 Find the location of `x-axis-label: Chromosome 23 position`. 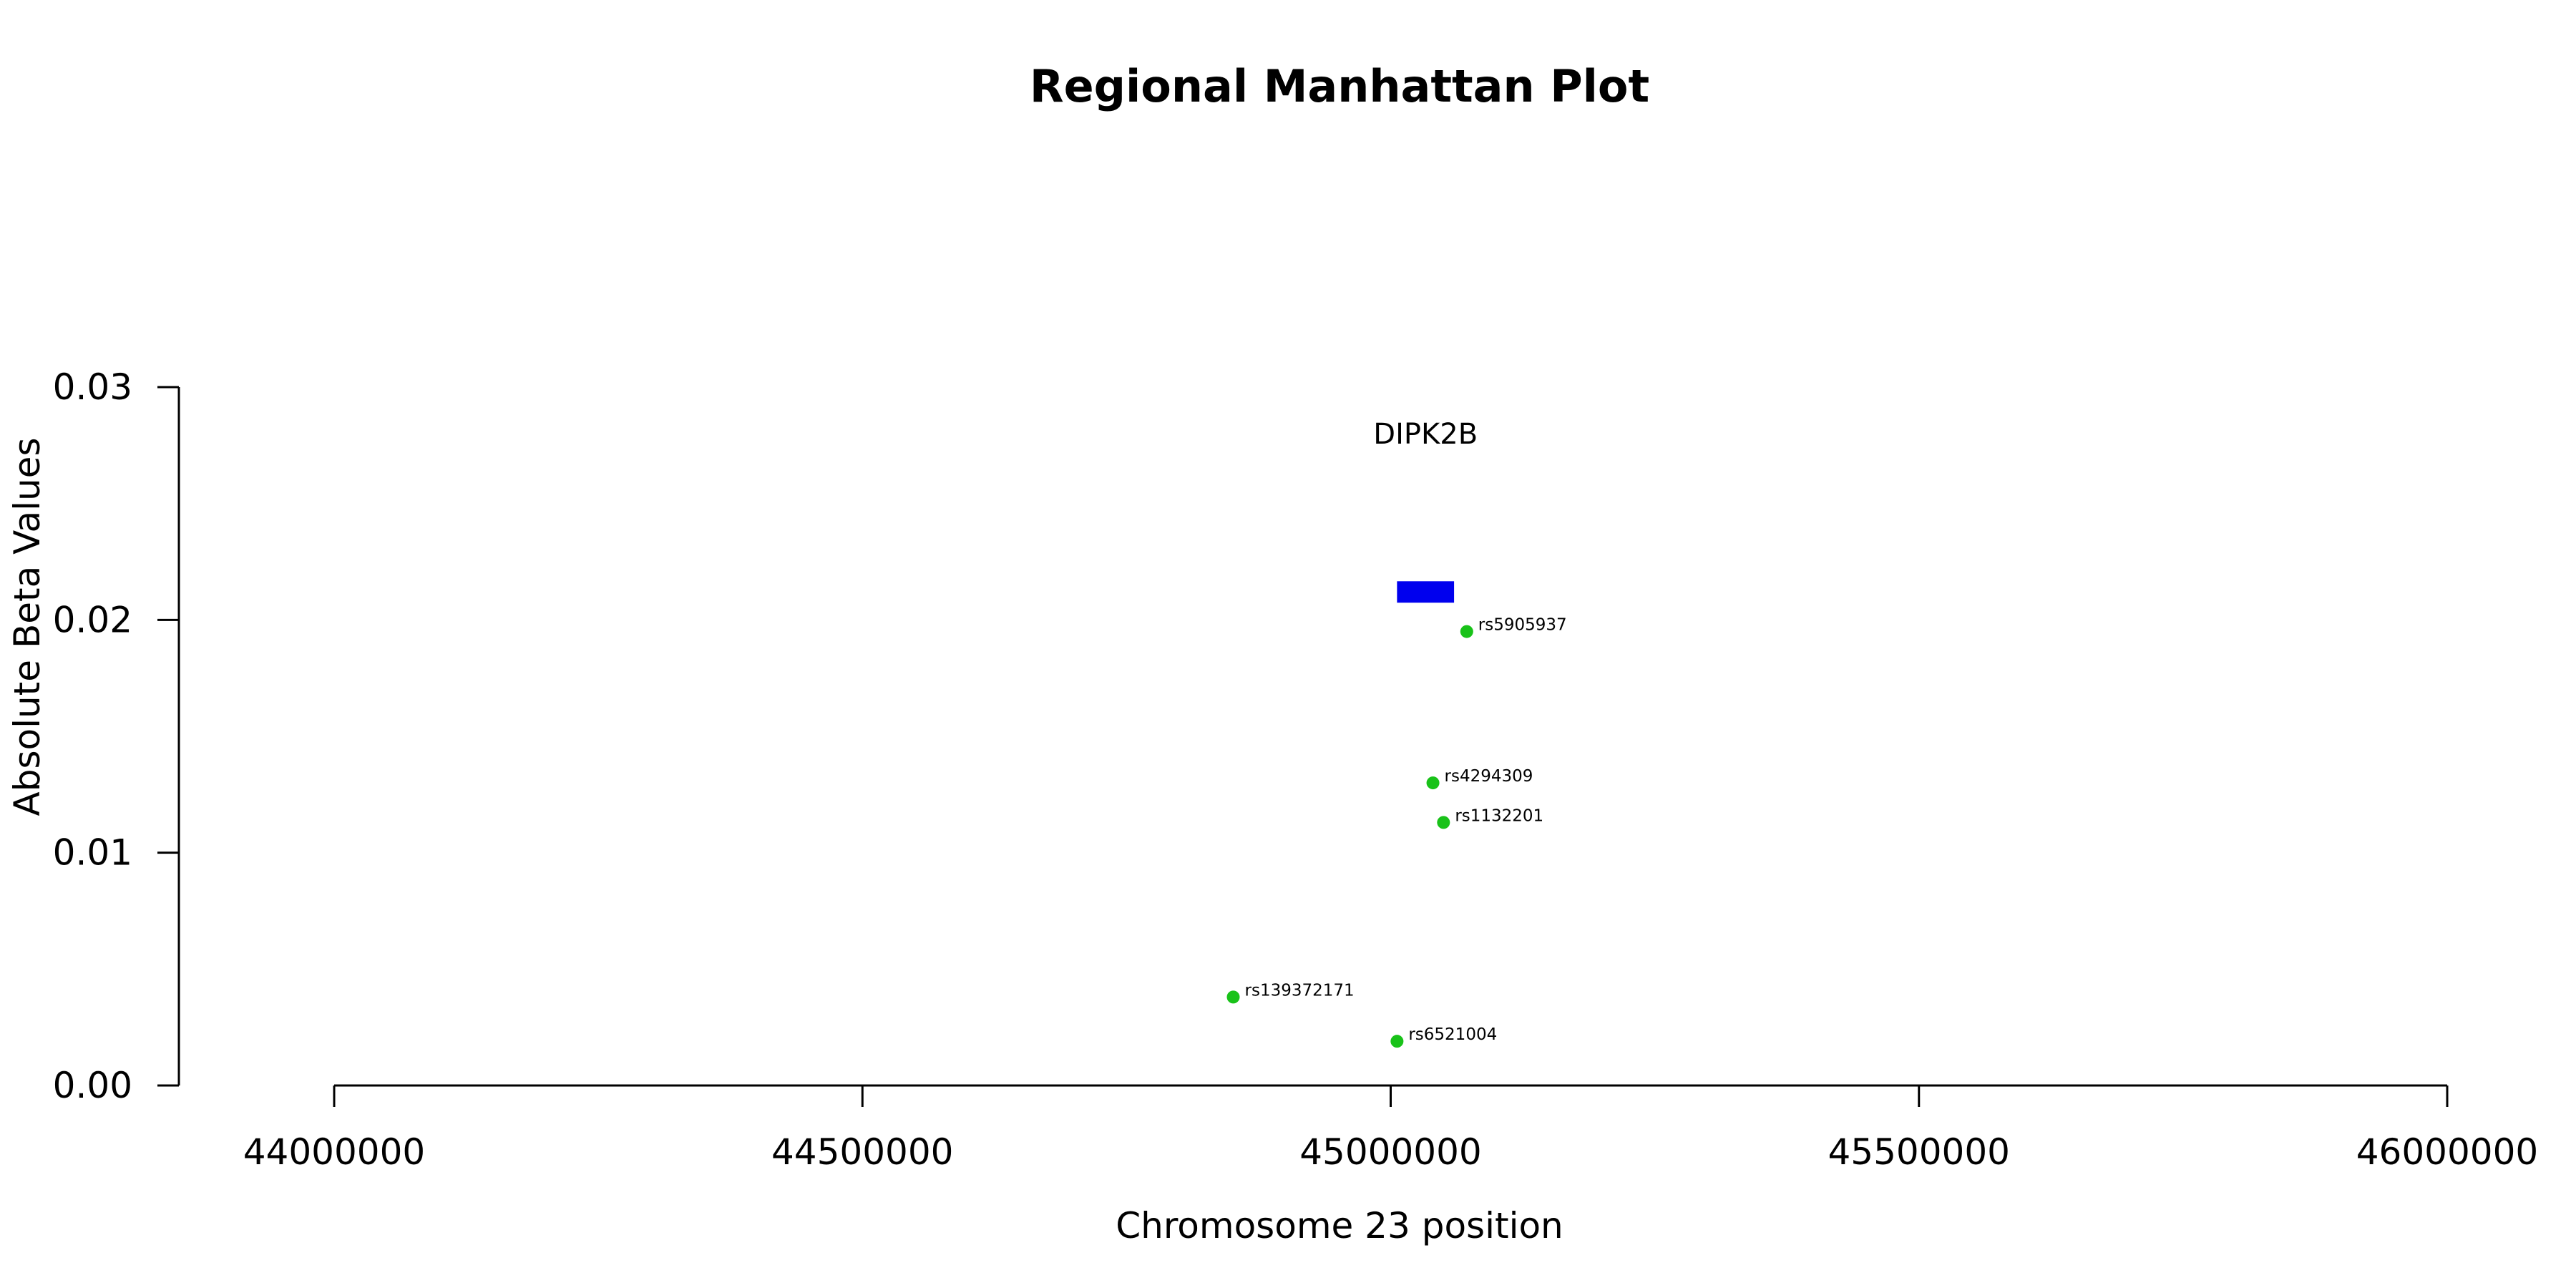

x-axis-label: Chromosome 23 position is located at coordinates (1339, 1225).